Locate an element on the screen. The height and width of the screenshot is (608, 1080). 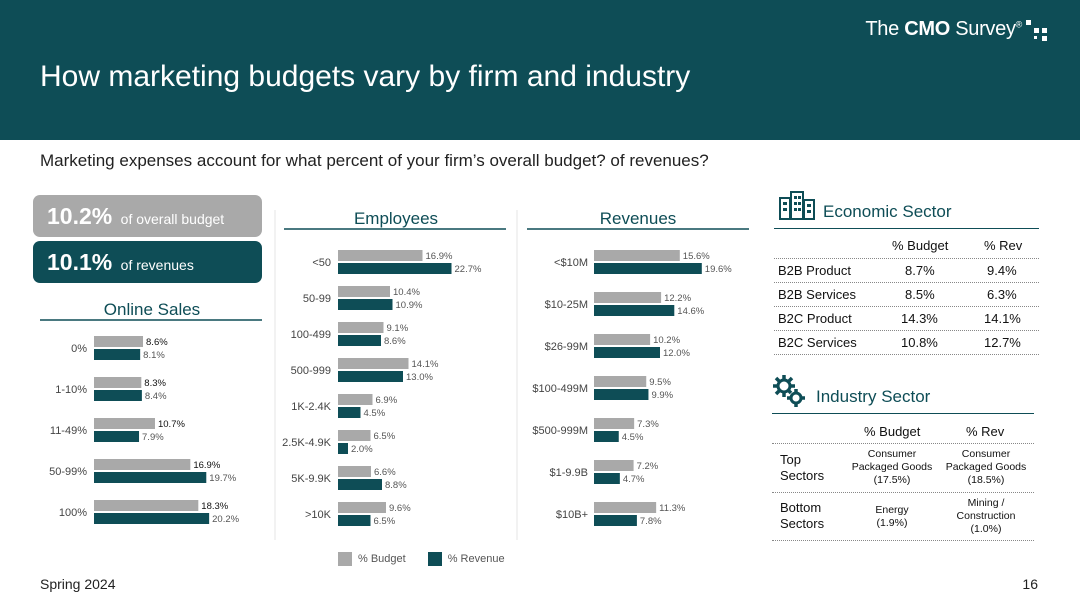
revenue-value-label: 22.7% is located at coordinates (468, 269).